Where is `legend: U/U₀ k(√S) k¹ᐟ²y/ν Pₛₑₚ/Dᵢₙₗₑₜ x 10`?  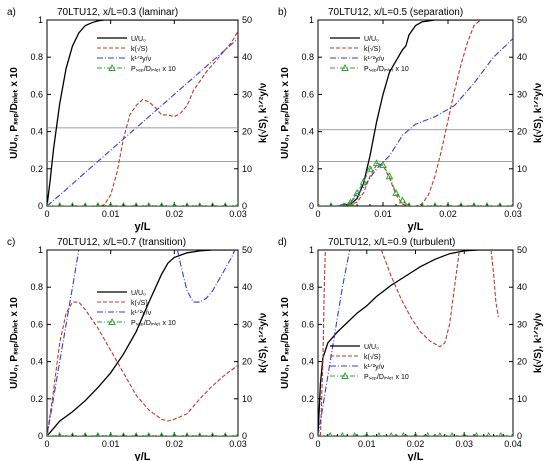 legend: U/U₀ k(√S) k¹ᐟ²y/ν Pₛₑₚ/Dᵢₙₗₑₜ x 10 is located at coordinates (136, 54).